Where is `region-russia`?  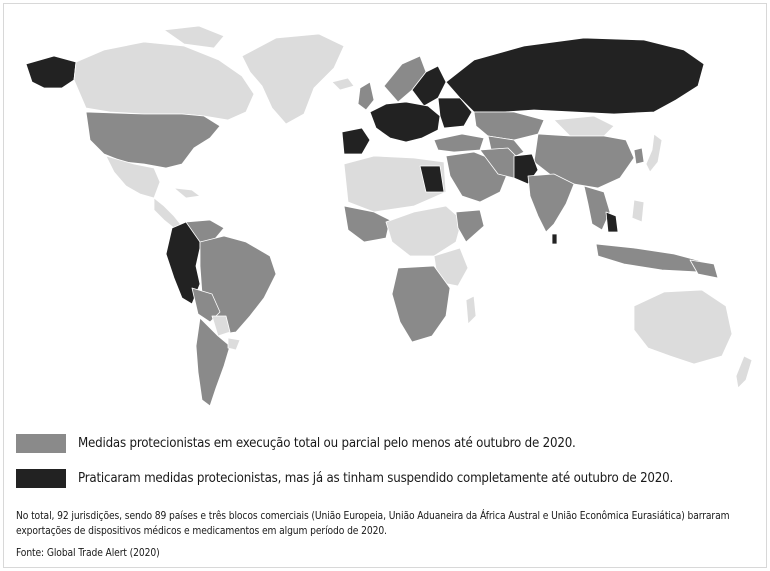
region-russia is located at coordinates (575, 76).